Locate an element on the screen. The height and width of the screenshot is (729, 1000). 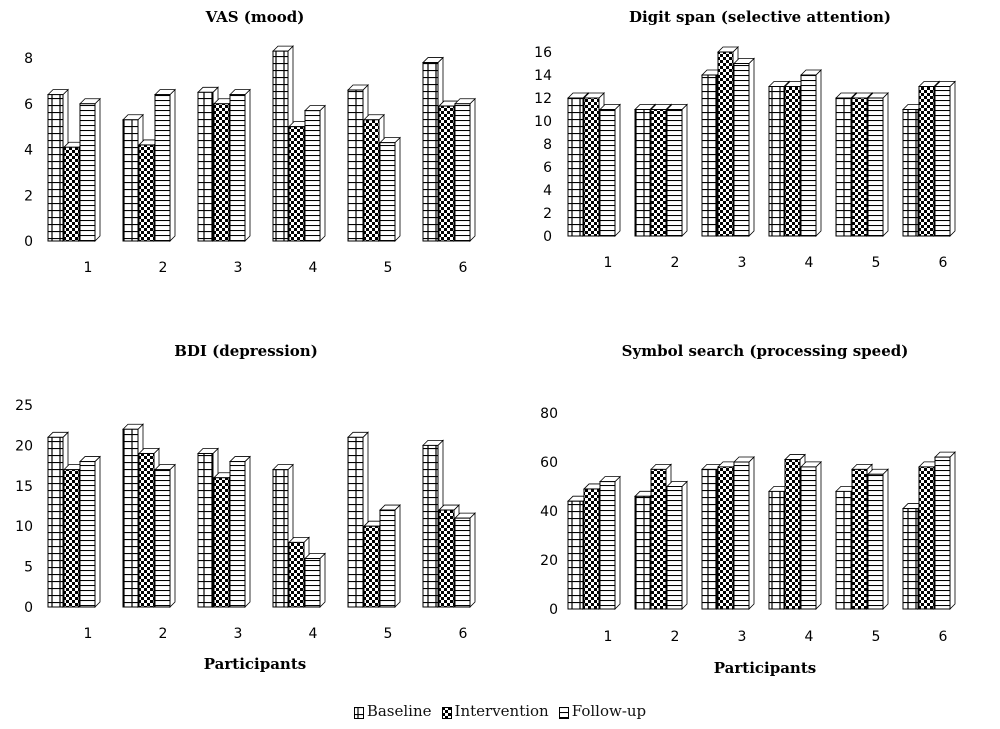
legend-swatch-intervention-icon is located at coordinates (446, 712).